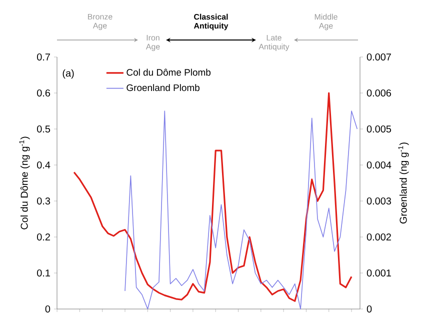 This screenshot has width=428, height=324. I want to click on y2-tick-label: 0, so click(369, 309).